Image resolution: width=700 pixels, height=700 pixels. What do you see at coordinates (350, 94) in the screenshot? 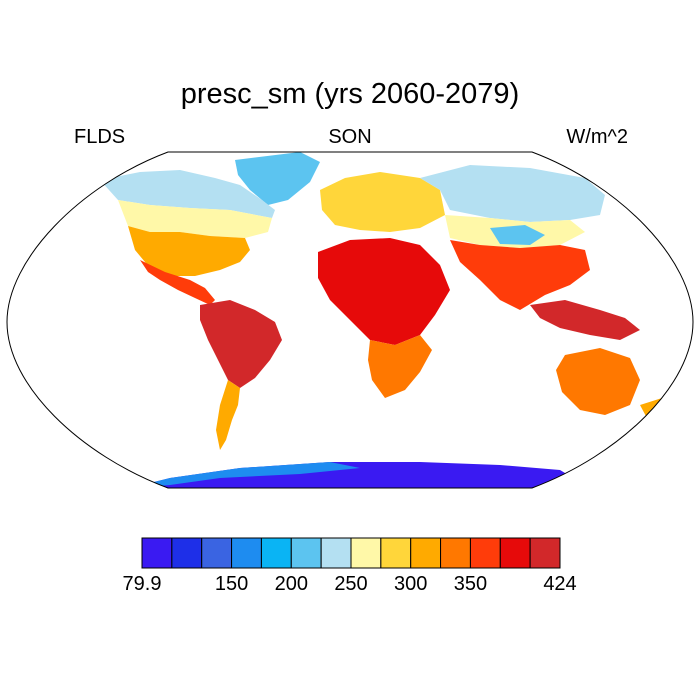
I see `map-title: presc_sm (yrs 2060-2079)` at bounding box center [350, 94].